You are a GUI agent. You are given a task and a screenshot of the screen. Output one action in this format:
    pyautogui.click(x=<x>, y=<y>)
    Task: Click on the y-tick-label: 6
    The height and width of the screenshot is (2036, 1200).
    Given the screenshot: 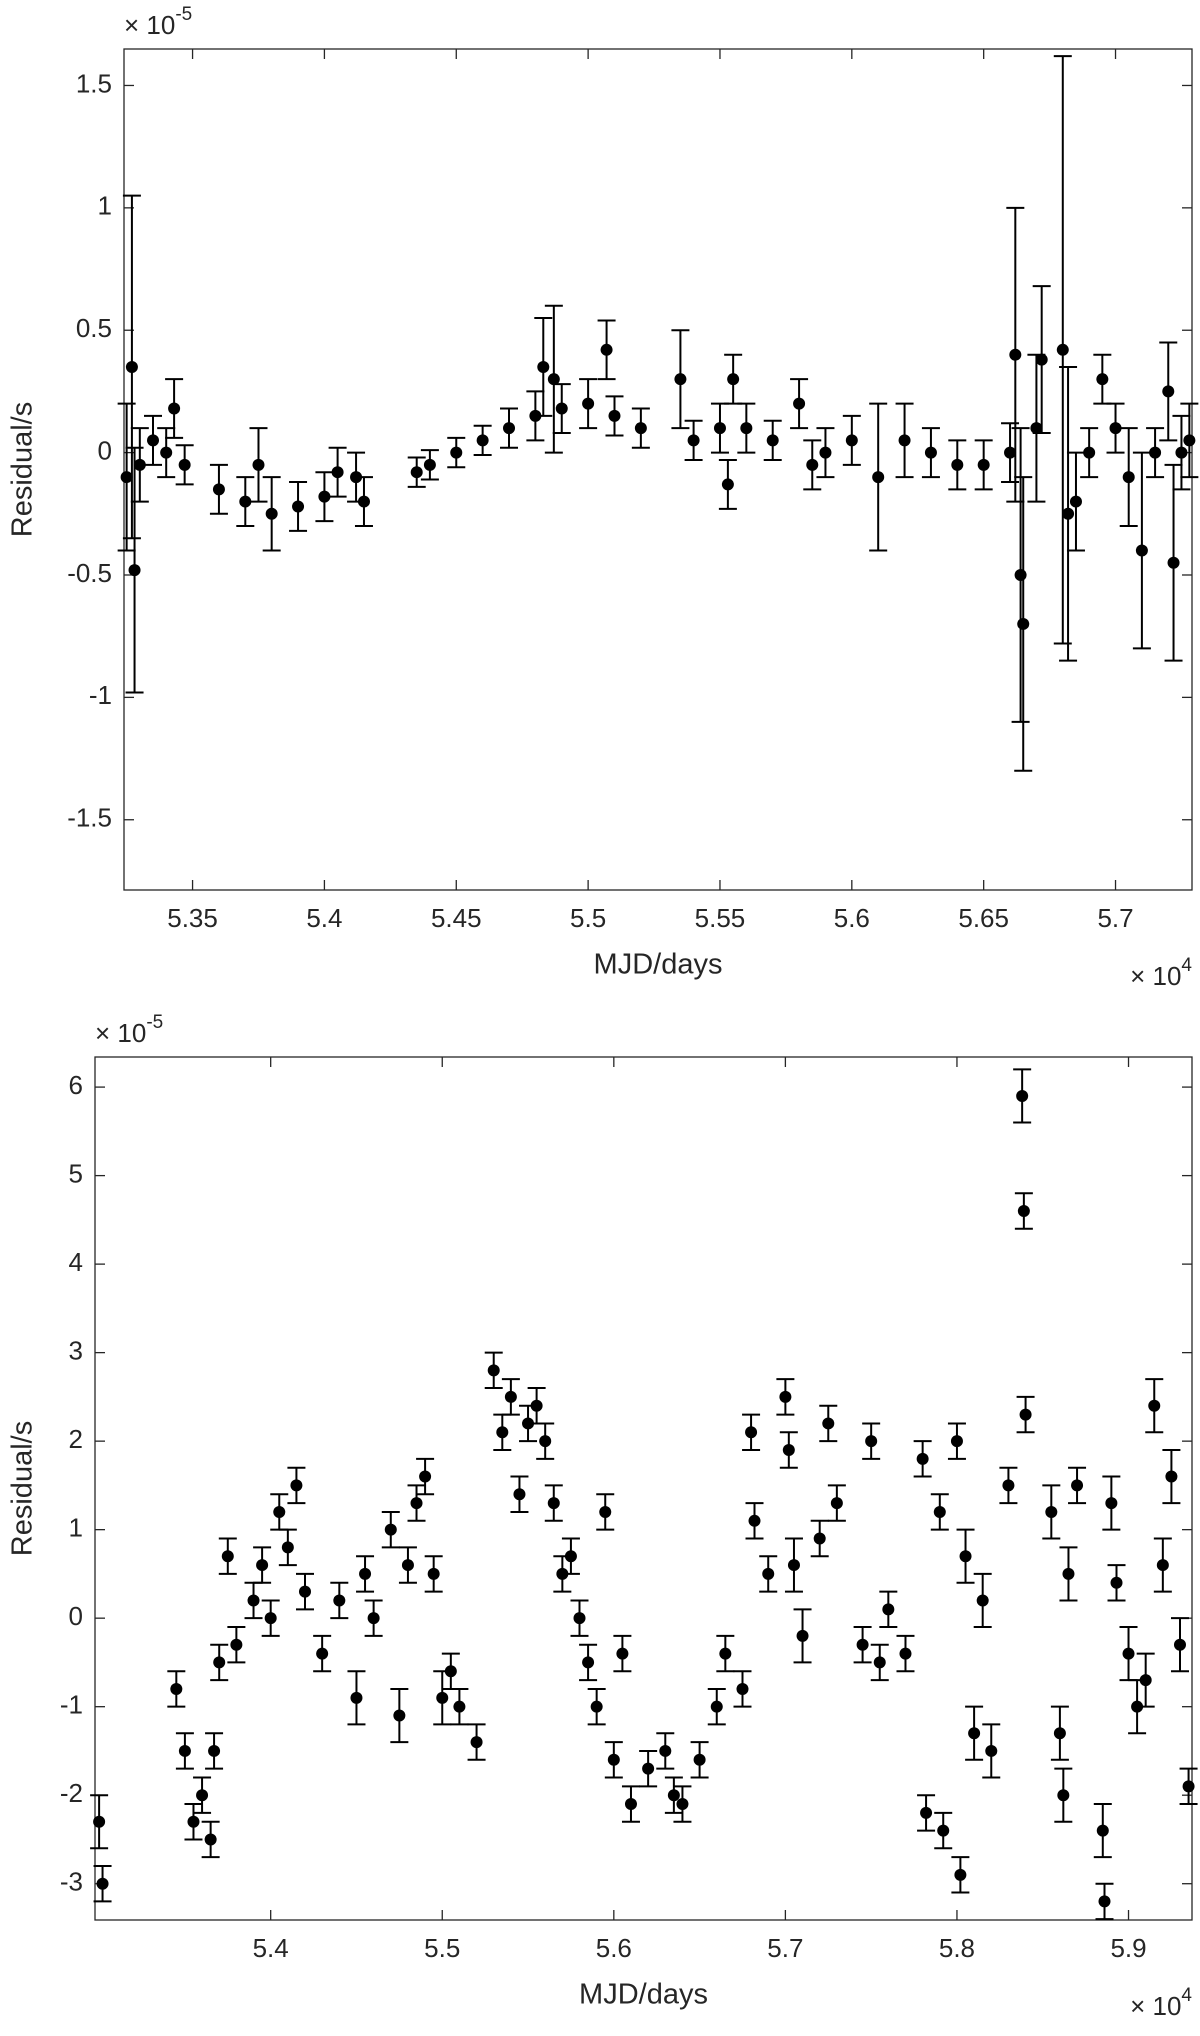 What is the action you would take?
    pyautogui.click(x=76, y=1085)
    